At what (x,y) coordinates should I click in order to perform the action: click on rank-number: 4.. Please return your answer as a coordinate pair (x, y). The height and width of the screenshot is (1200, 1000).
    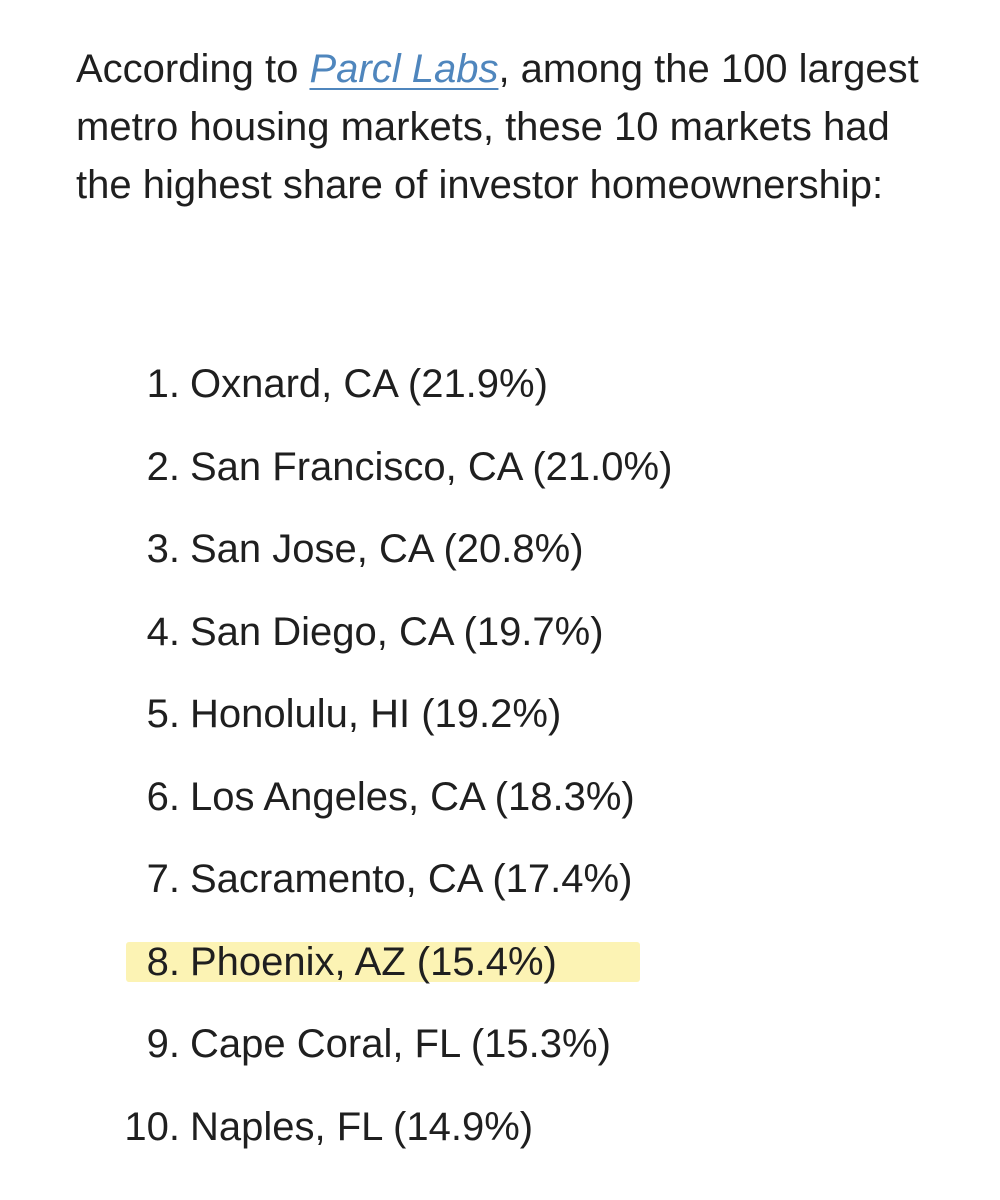
    Looking at the image, I should click on (163, 631).